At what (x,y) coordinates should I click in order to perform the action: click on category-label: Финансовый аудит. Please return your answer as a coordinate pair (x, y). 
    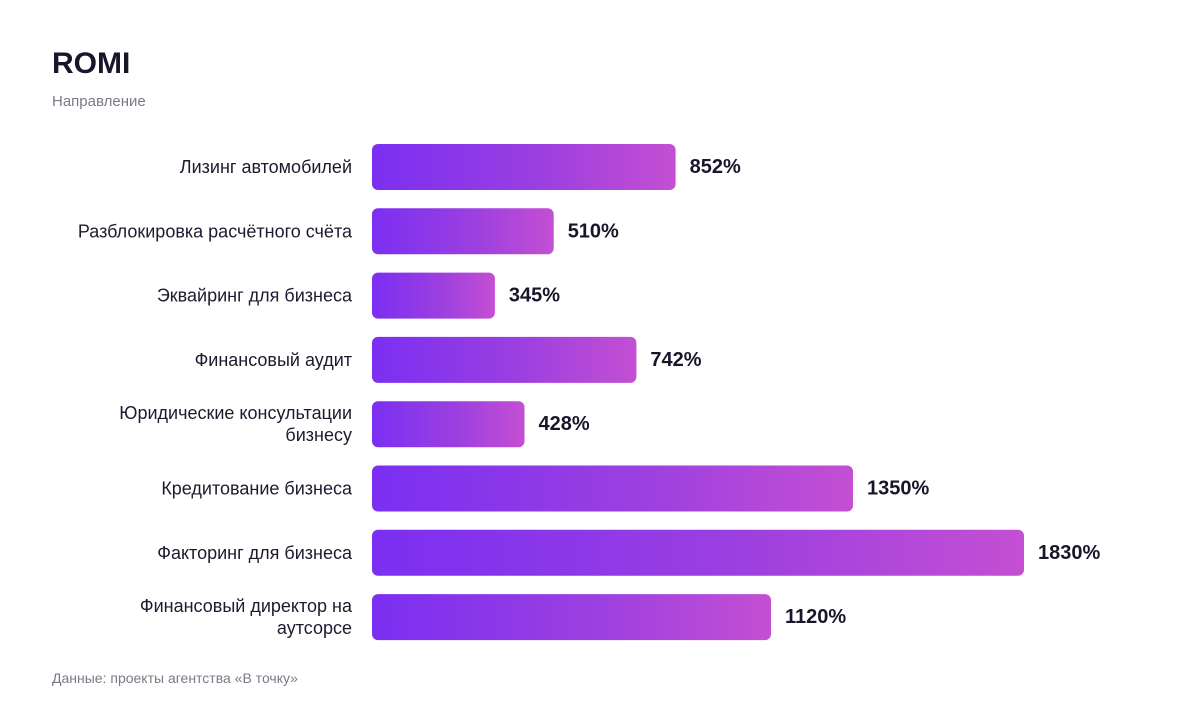
    Looking at the image, I should click on (273, 360).